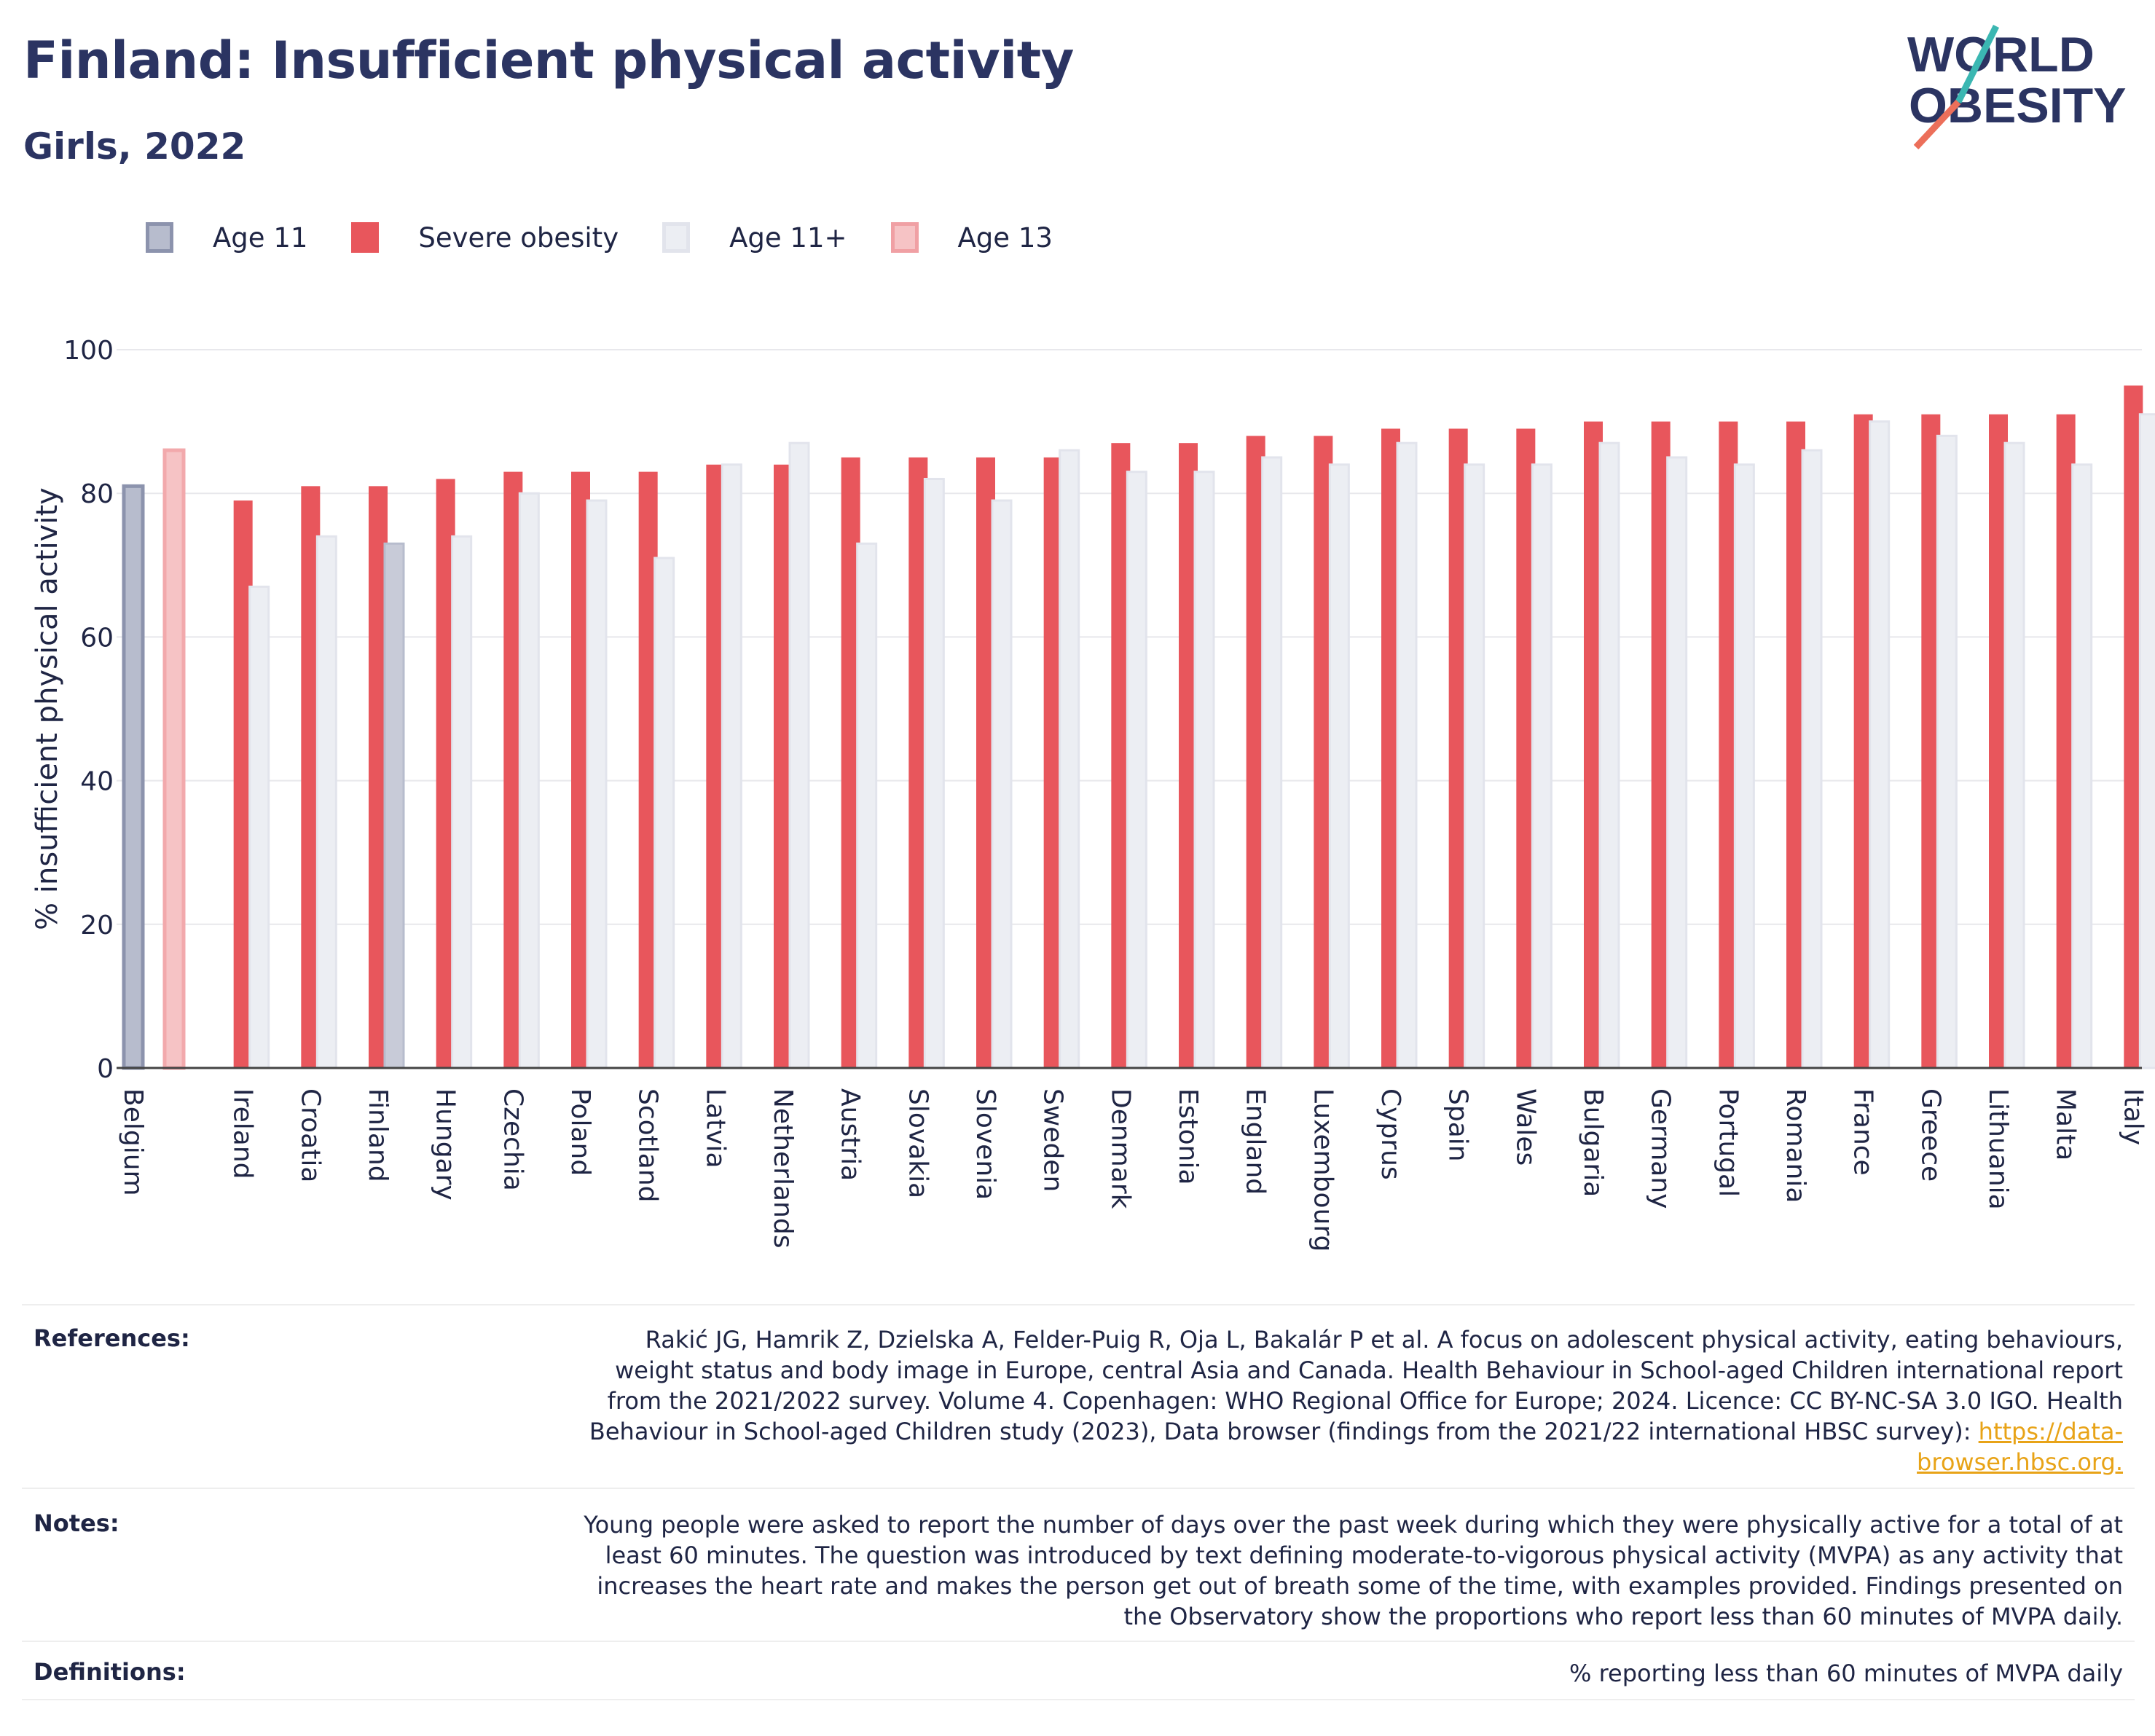 Image resolution: width=2155 pixels, height=1736 pixels. Describe the element at coordinates (1977, 64) in the screenshot. I see `logo-slash-teal` at that location.